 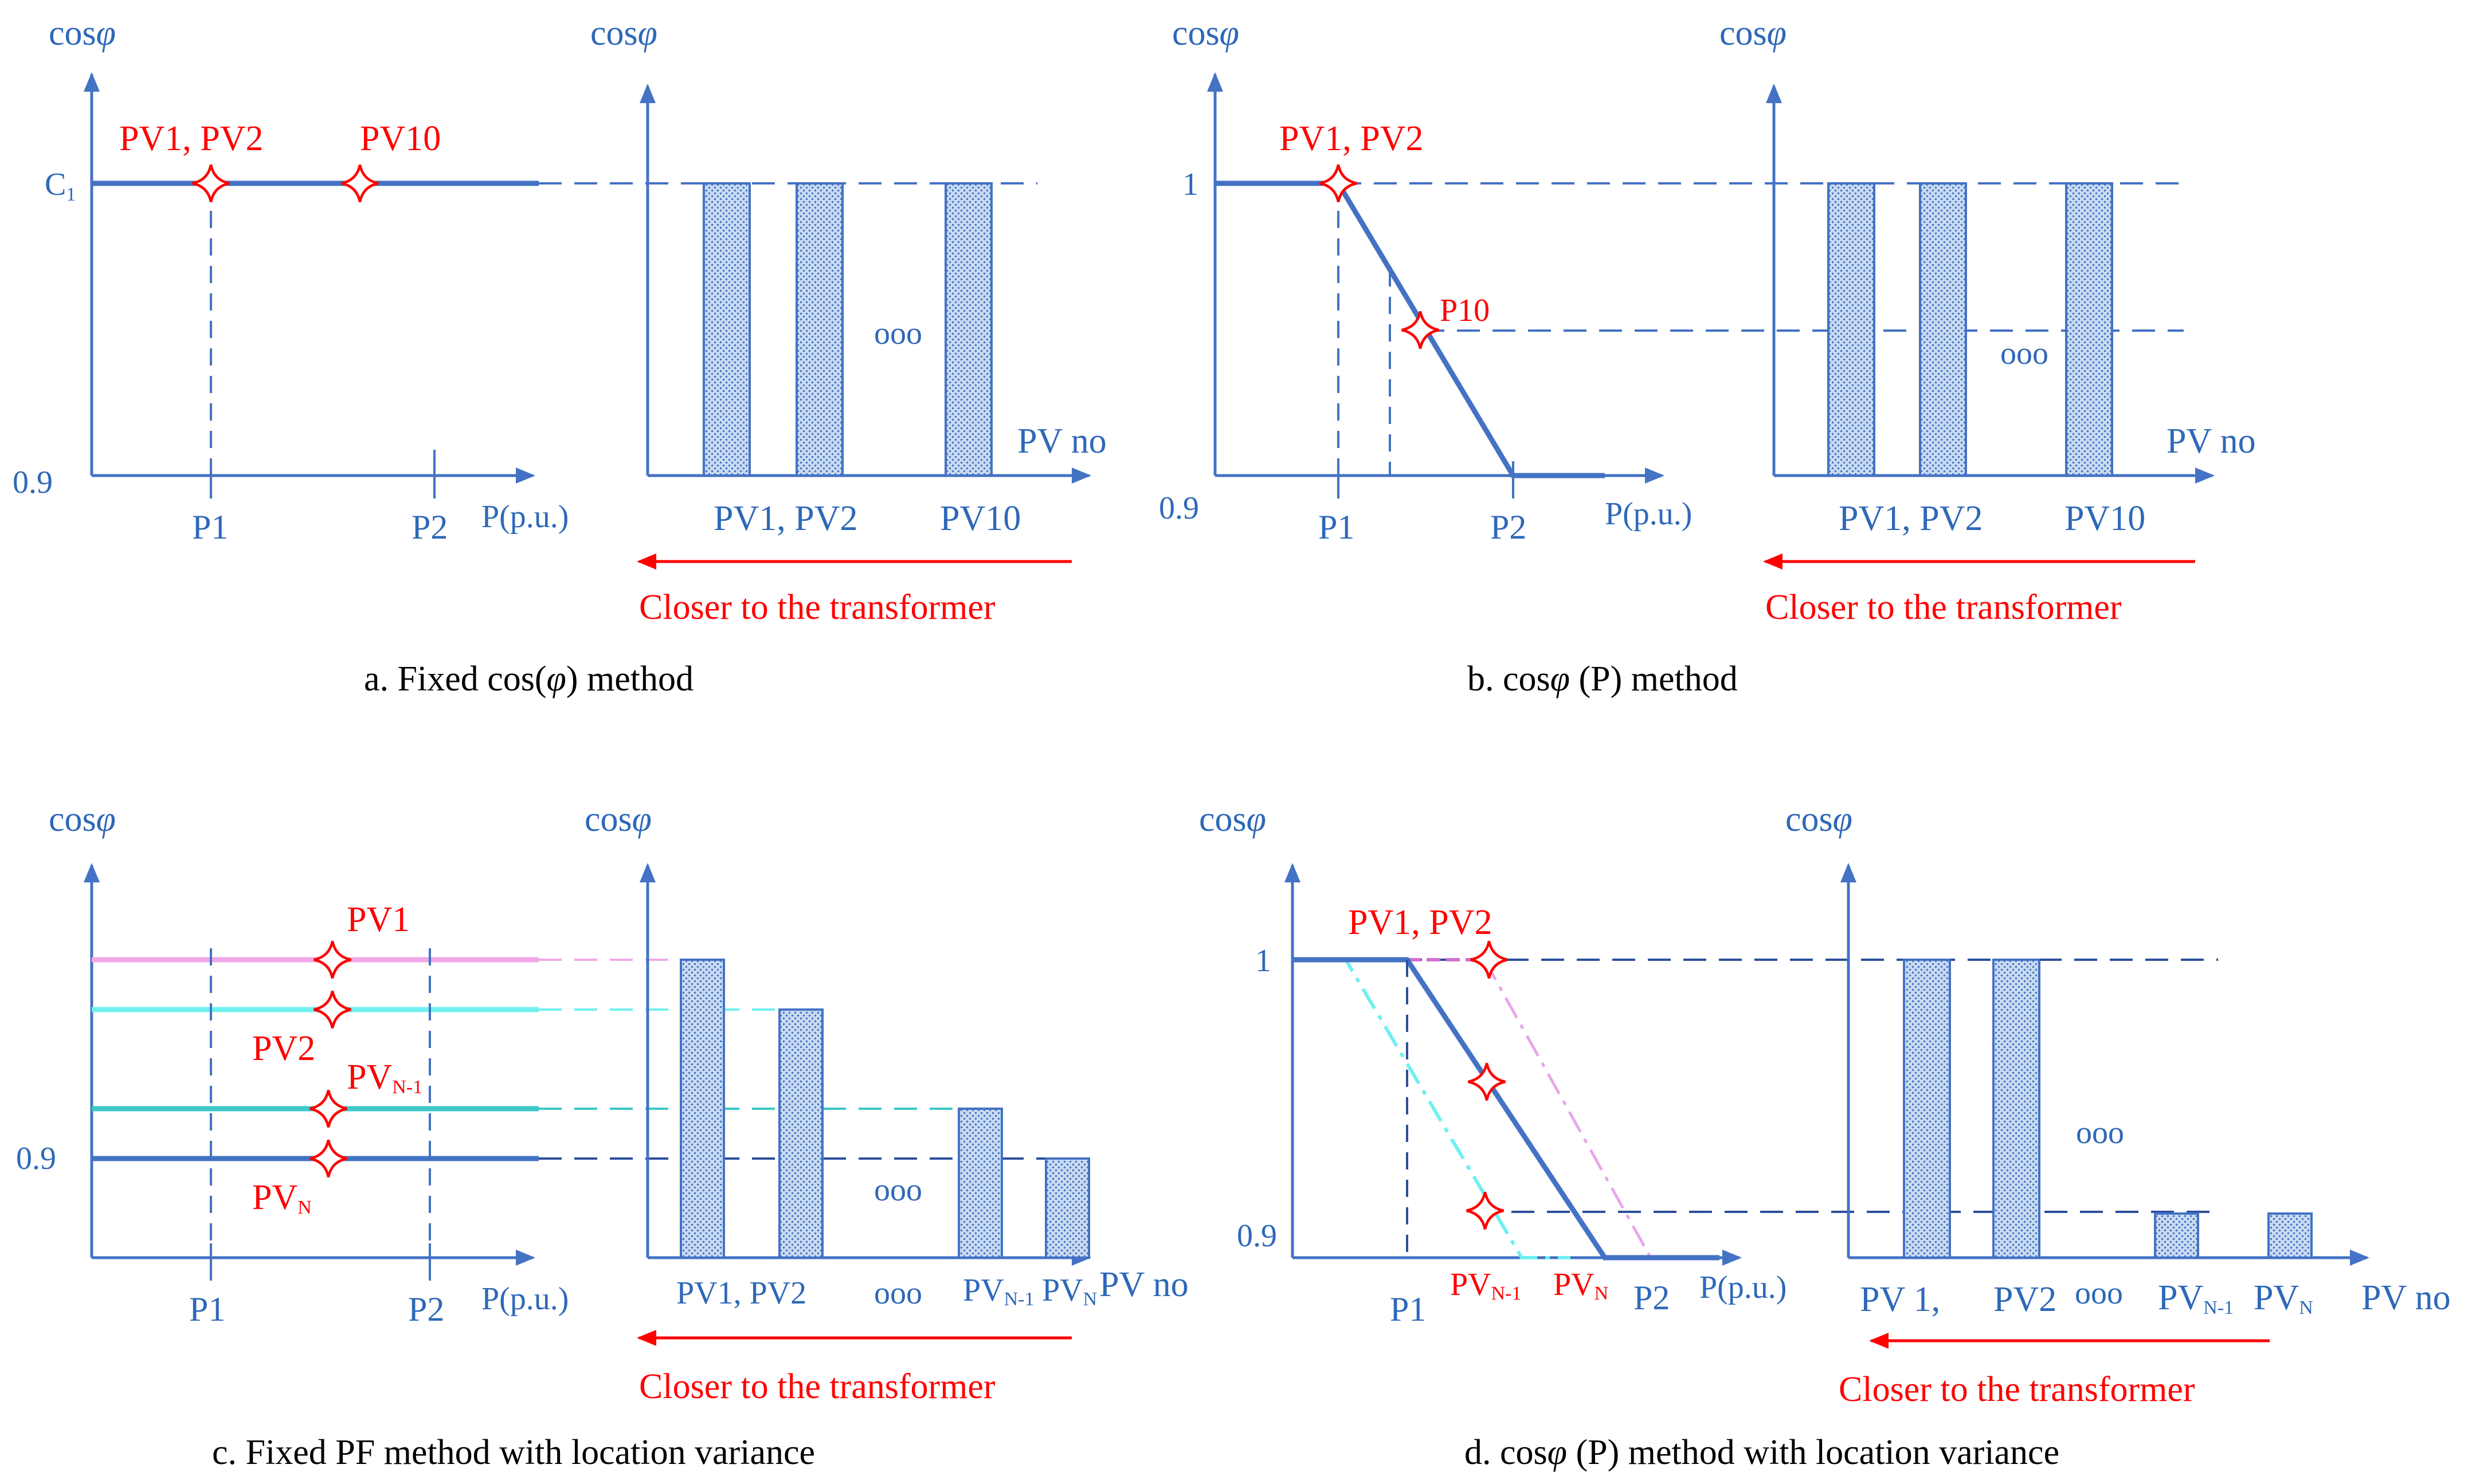 I want to click on b-tick-p1: P1, so click(x=1336, y=527).